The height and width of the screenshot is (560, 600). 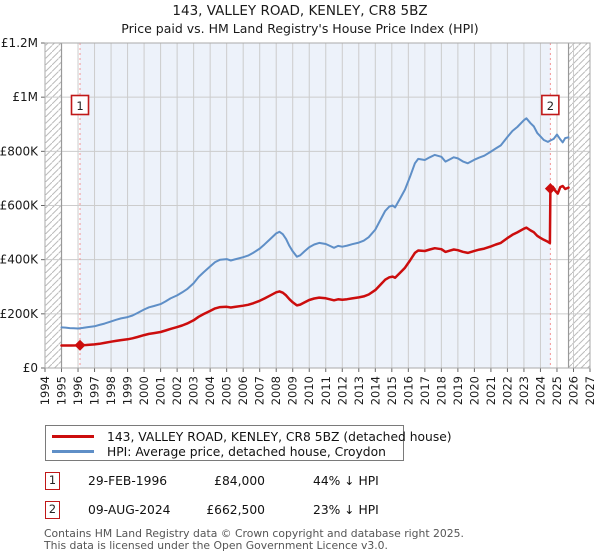 I want to click on y-tick-label: £0, so click(x=30, y=368).